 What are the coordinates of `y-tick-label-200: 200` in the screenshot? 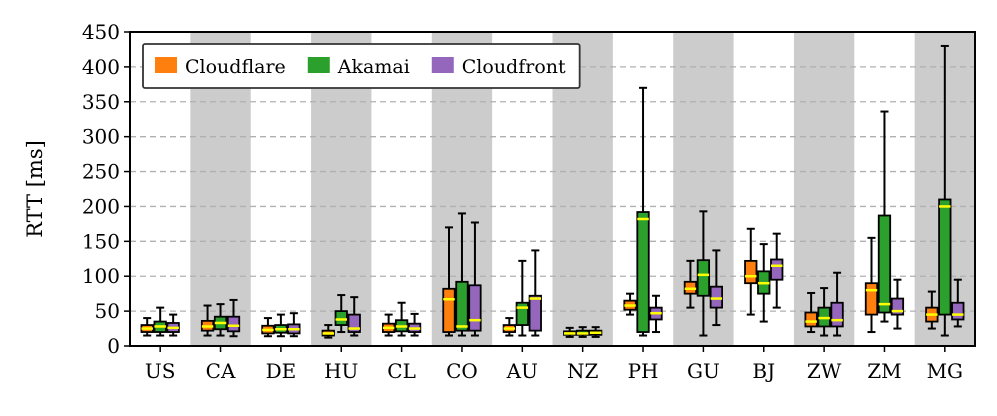 It's located at (101, 206).